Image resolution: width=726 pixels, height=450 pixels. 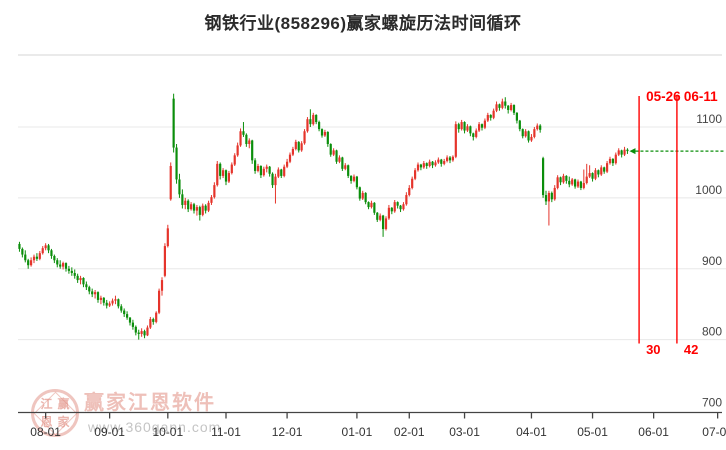 I want to click on cycle-count-label: 42, so click(x=691, y=349).